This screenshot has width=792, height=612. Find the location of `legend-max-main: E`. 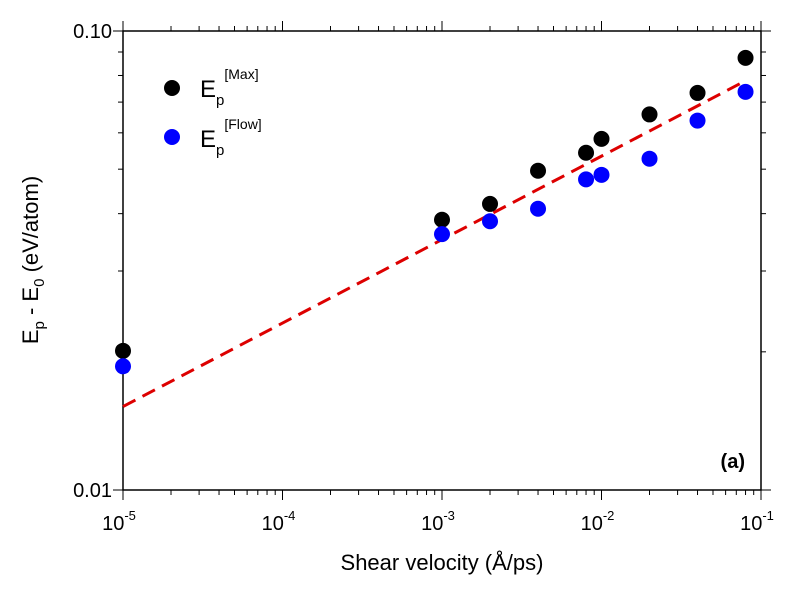

legend-max-main: E is located at coordinates (208, 89).